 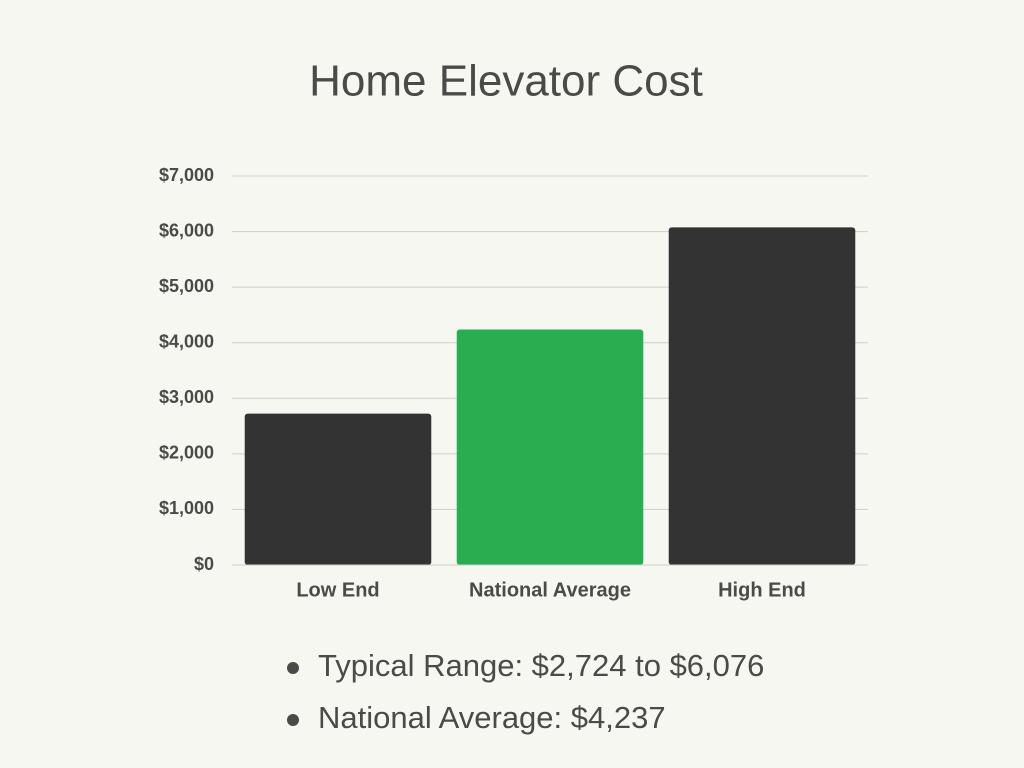 I want to click on note: National Average: $4,237, so click(x=492, y=717).